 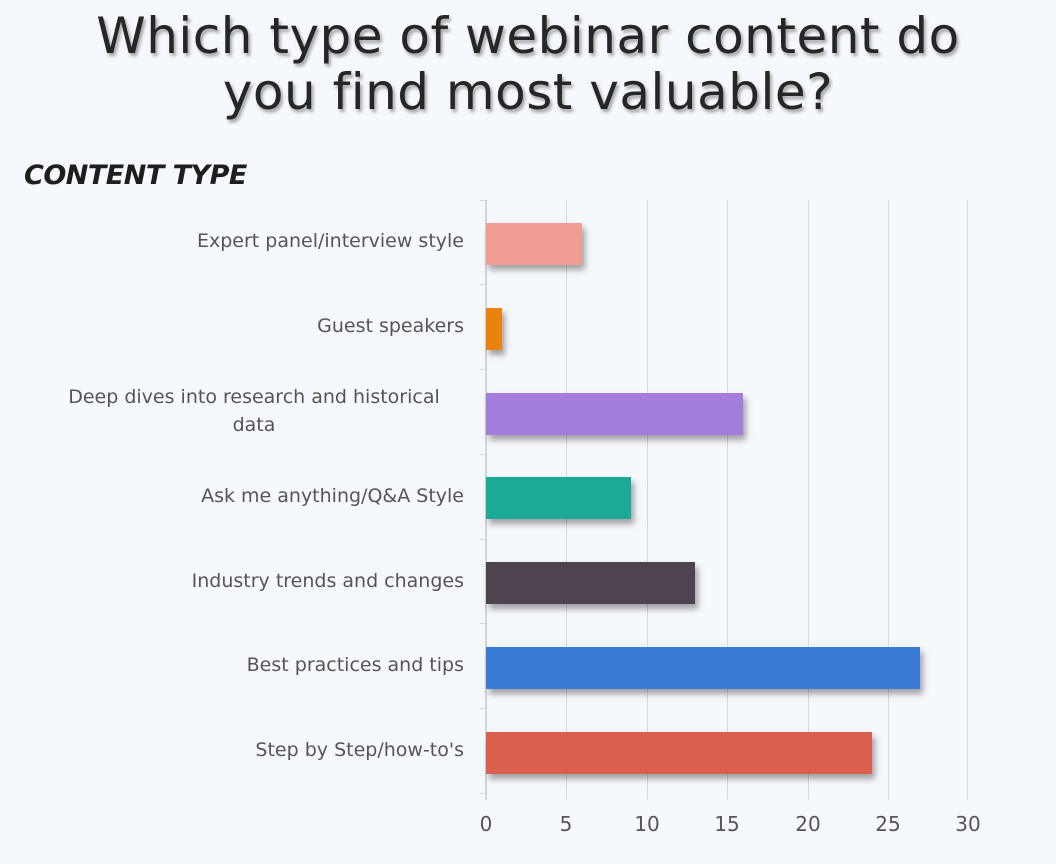 I want to click on category-label: Industry trends and changes, so click(x=327, y=581).